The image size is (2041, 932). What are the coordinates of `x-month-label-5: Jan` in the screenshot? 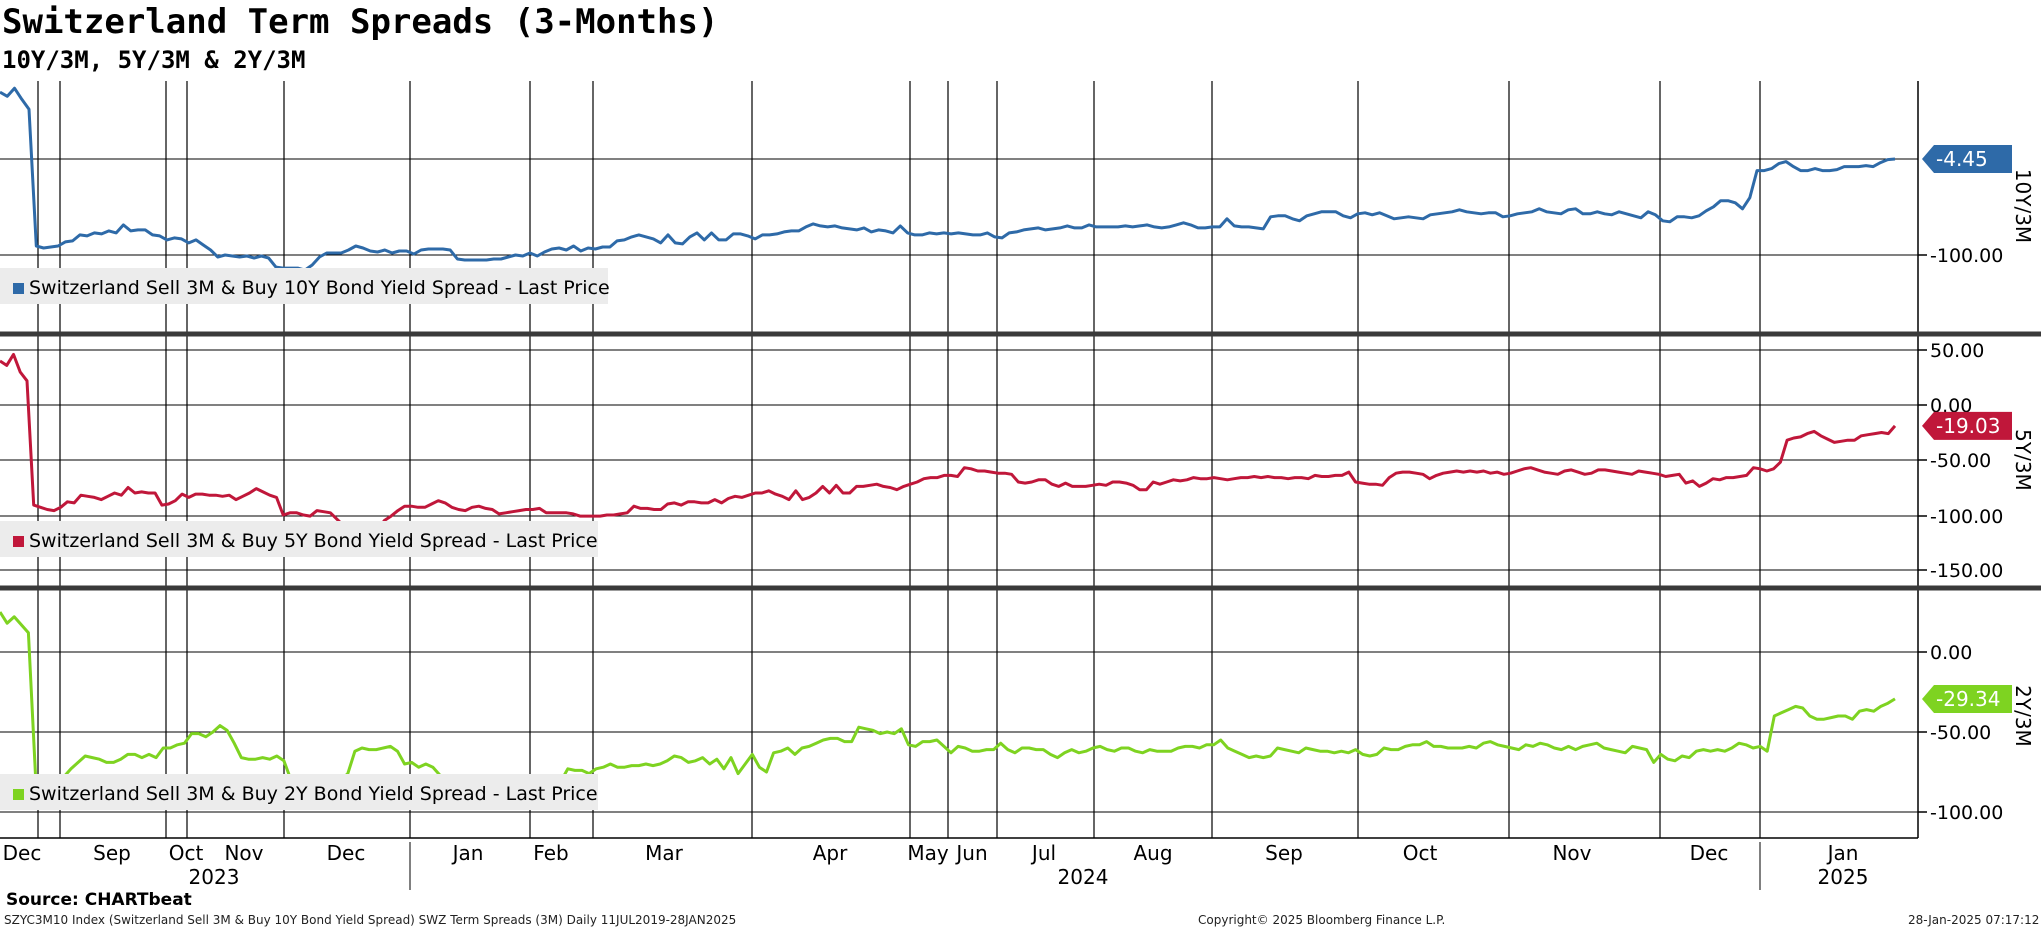 It's located at (467, 853).